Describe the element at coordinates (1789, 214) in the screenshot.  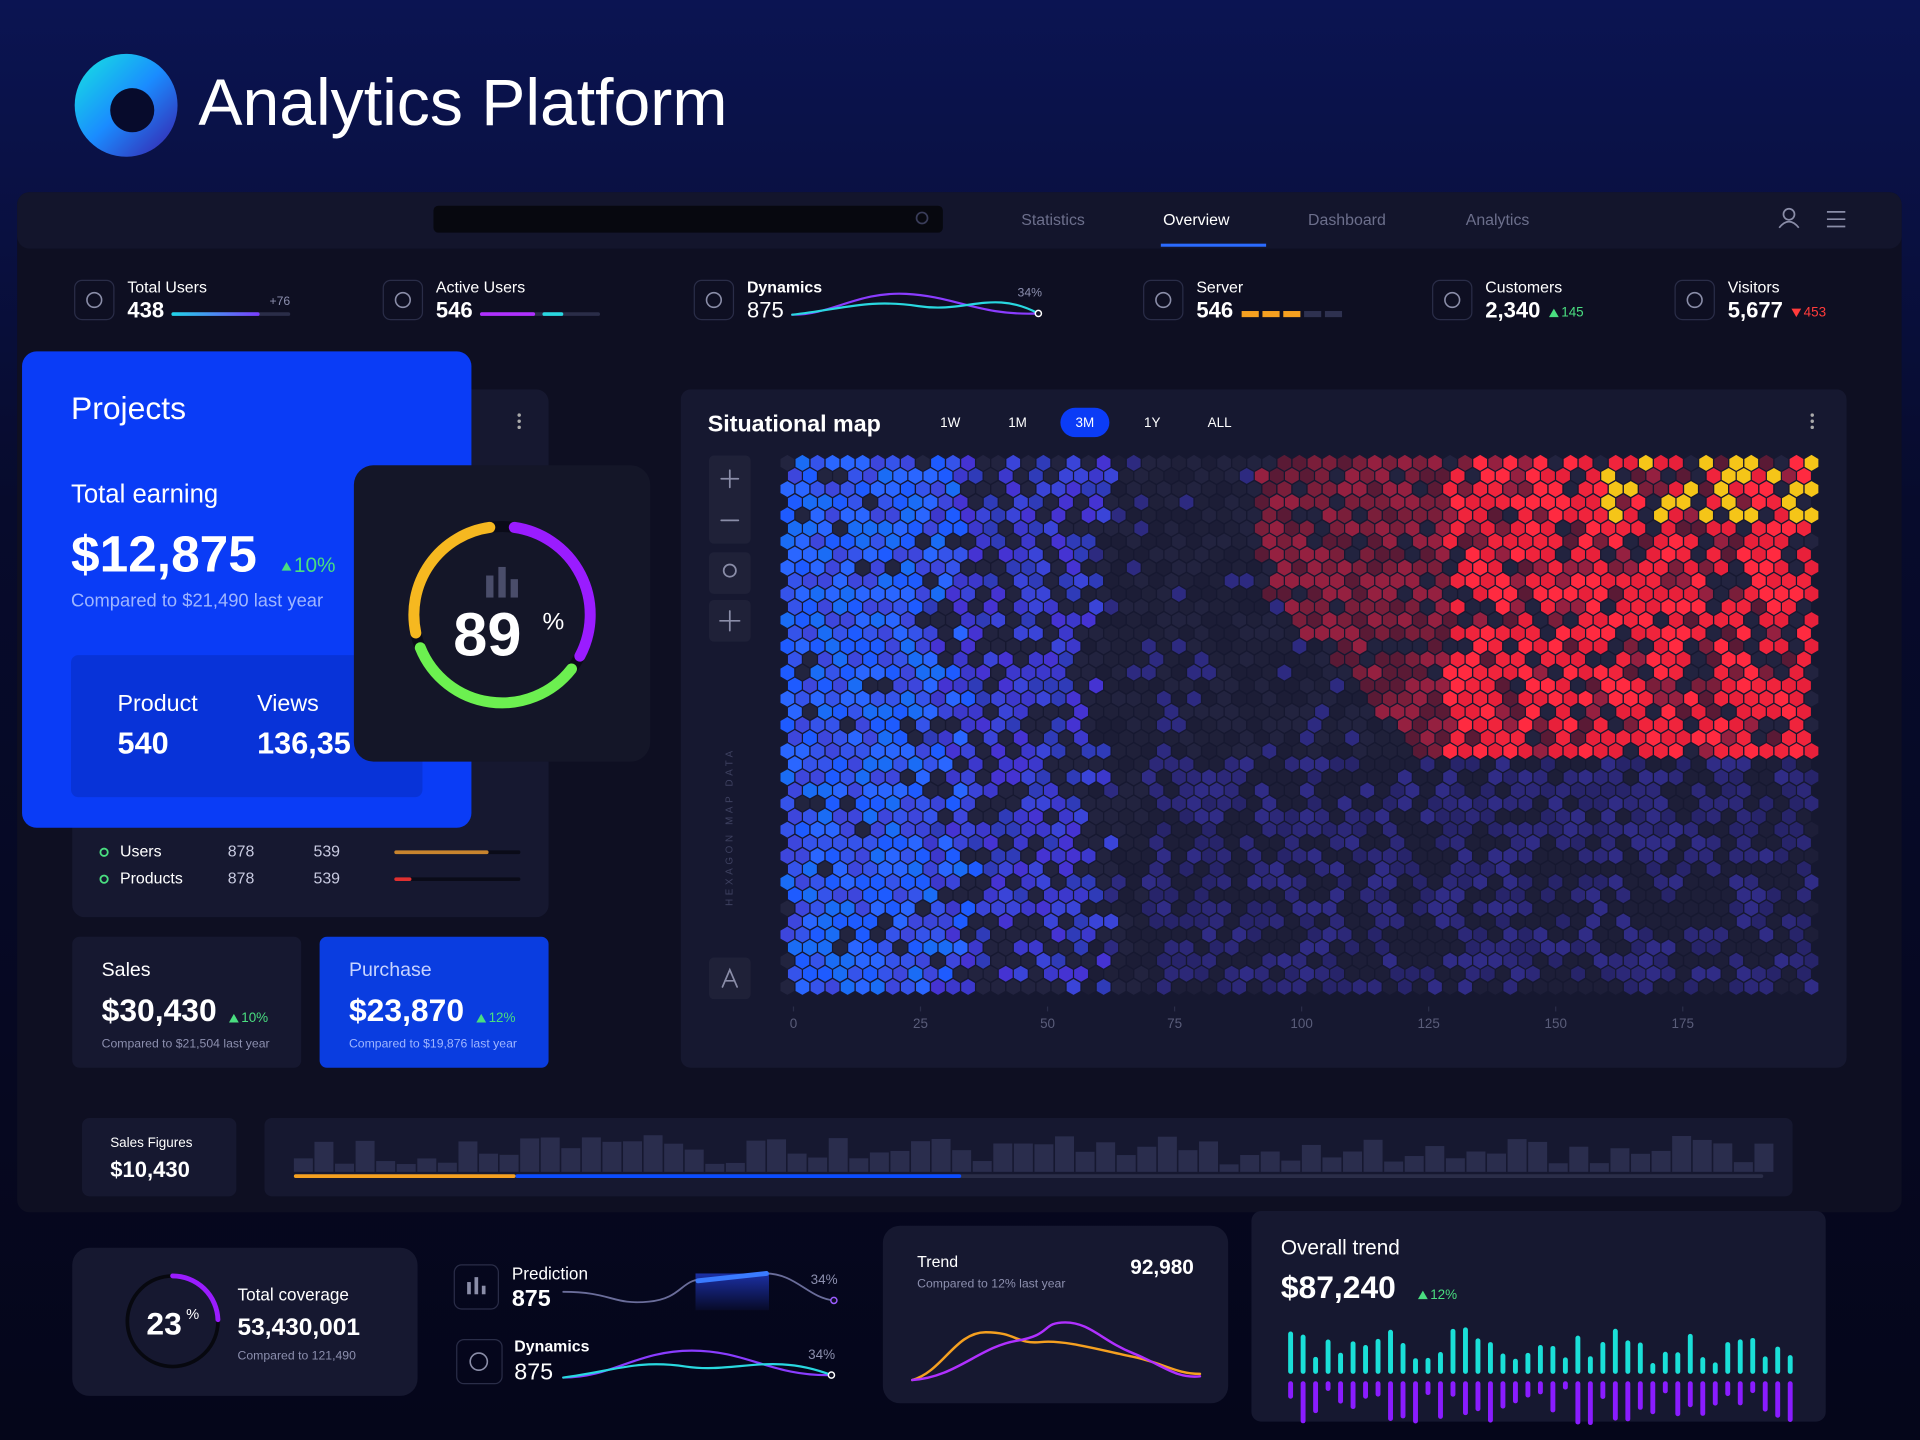
I see `user-icon` at that location.